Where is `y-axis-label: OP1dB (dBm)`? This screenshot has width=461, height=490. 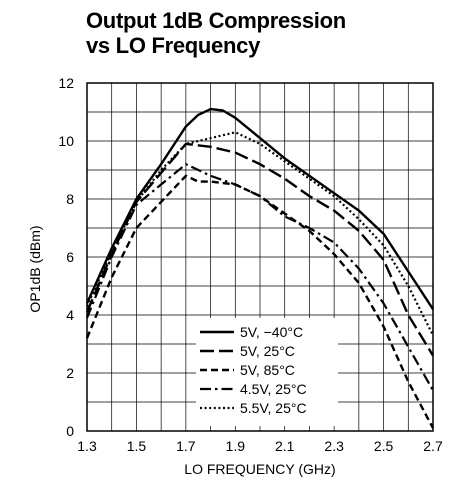 y-axis-label: OP1dB (dBm) is located at coordinates (35, 268).